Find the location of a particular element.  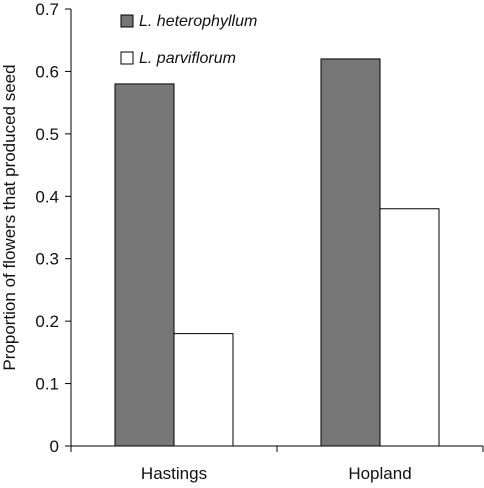

y-tick-label: 0.7 is located at coordinates (47, 9).